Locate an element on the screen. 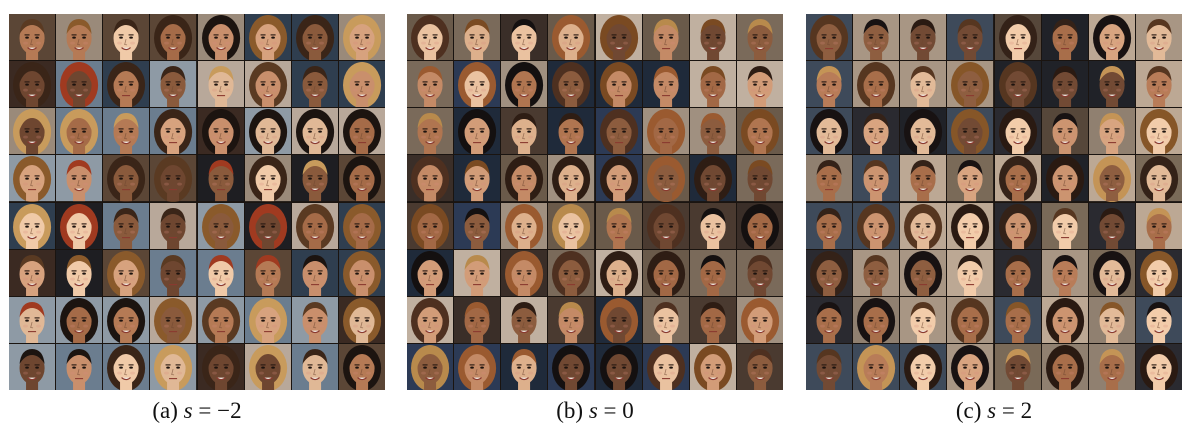 This screenshot has height=433, width=1192. caption-c-variable: s is located at coordinates (992, 410).